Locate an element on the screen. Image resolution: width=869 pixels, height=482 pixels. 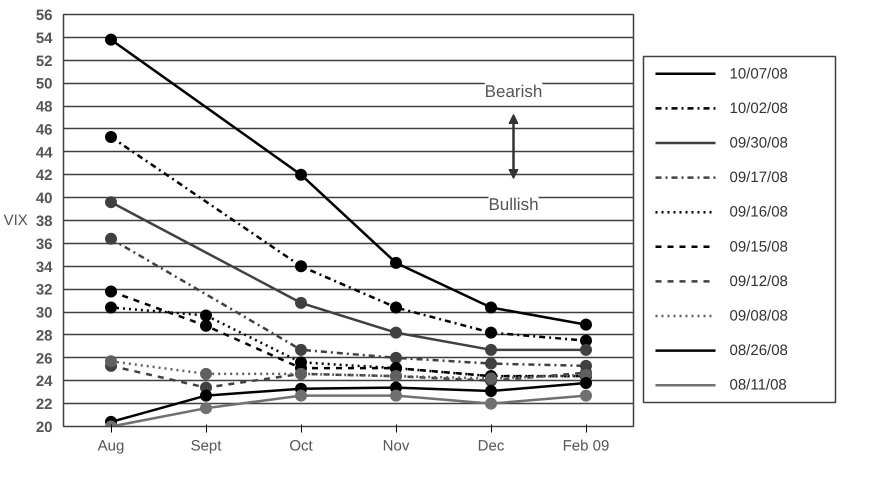
y-tick-label: 52 is located at coordinates (44, 61).